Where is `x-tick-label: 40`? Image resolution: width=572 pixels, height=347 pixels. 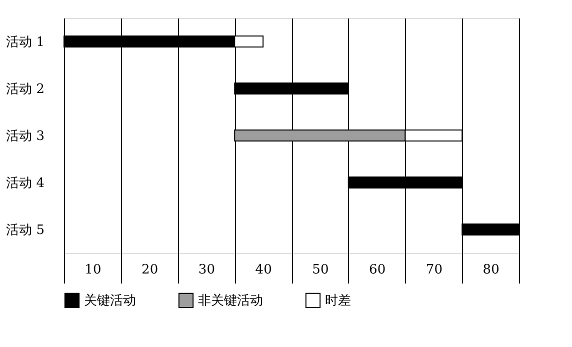
x-tick-label: 40 is located at coordinates (263, 270).